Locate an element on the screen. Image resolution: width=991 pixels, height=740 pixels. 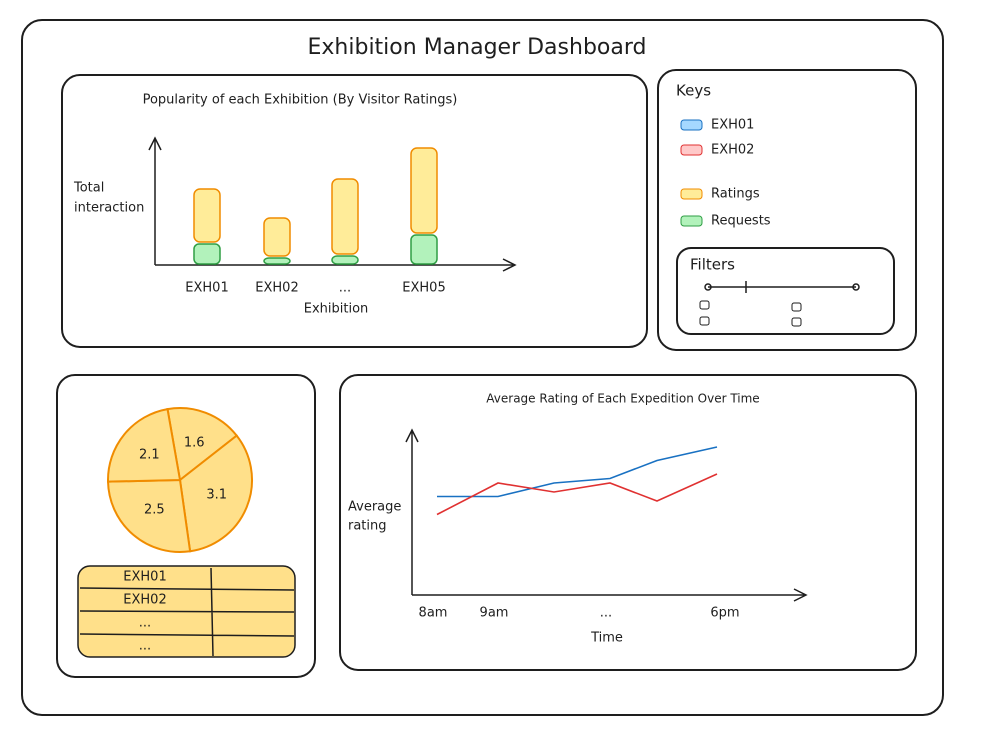
pie-label: 3.1 is located at coordinates (216, 494).